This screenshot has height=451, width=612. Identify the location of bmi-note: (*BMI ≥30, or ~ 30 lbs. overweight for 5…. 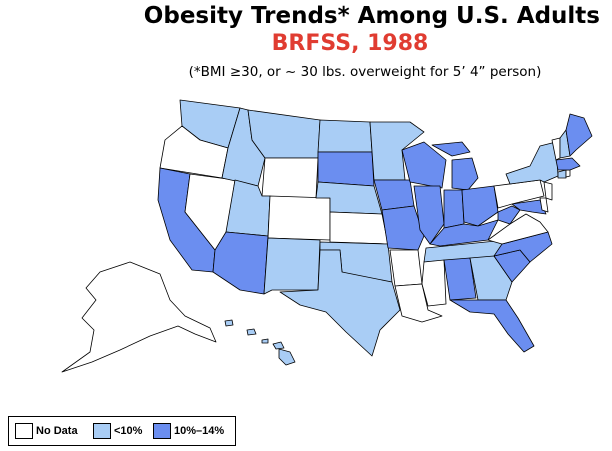
(365, 72).